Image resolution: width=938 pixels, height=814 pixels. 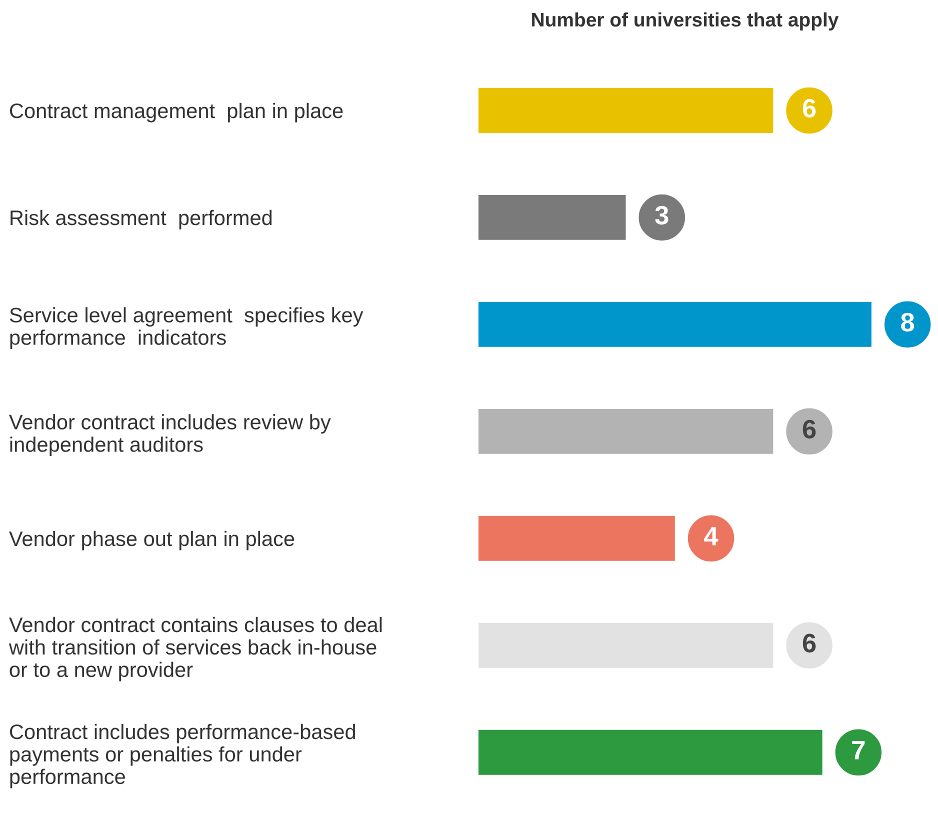 I want to click on data-label: 8, so click(x=907, y=322).